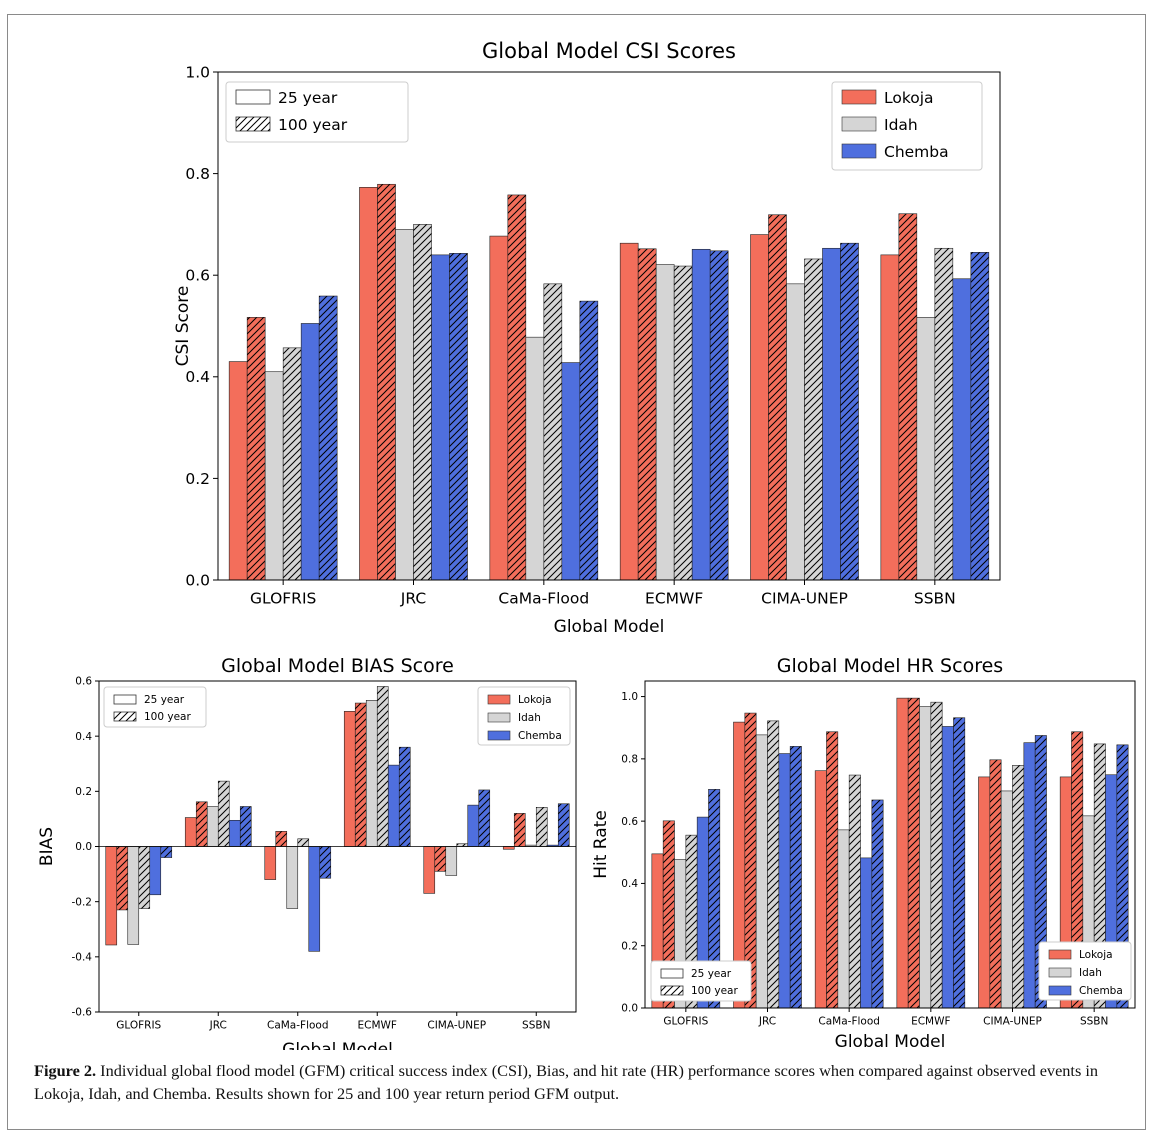 The width and height of the screenshot is (1153, 1144). Describe the element at coordinates (82, 958) in the screenshot. I see `y-tick-label: -0.4` at that location.